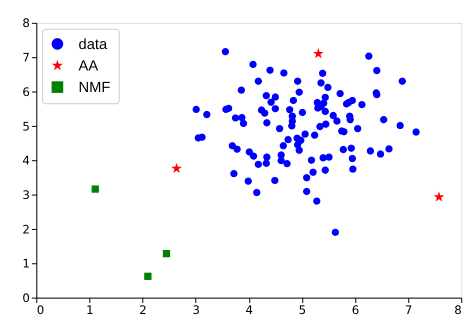  What do you see at coordinates (90, 309) in the screenshot?
I see `x-tick-label: 1` at bounding box center [90, 309].